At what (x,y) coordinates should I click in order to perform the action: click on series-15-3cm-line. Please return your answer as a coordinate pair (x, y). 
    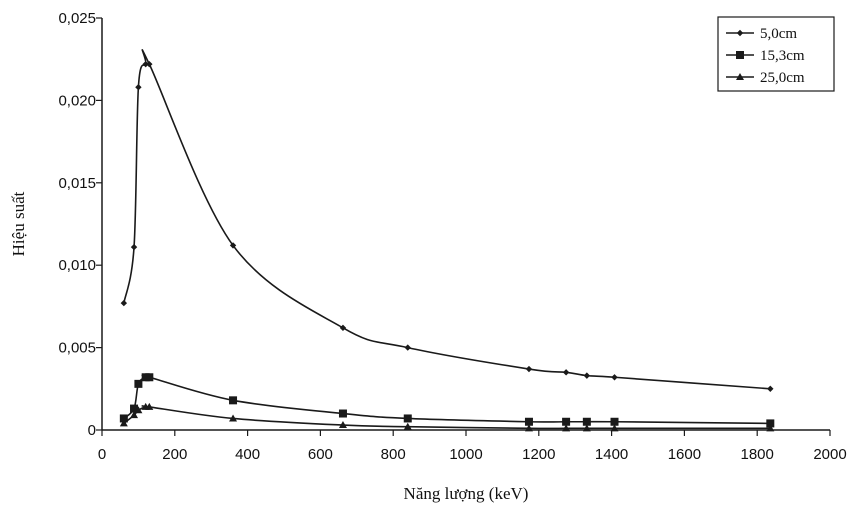
    Looking at the image, I should click on (447, 399).